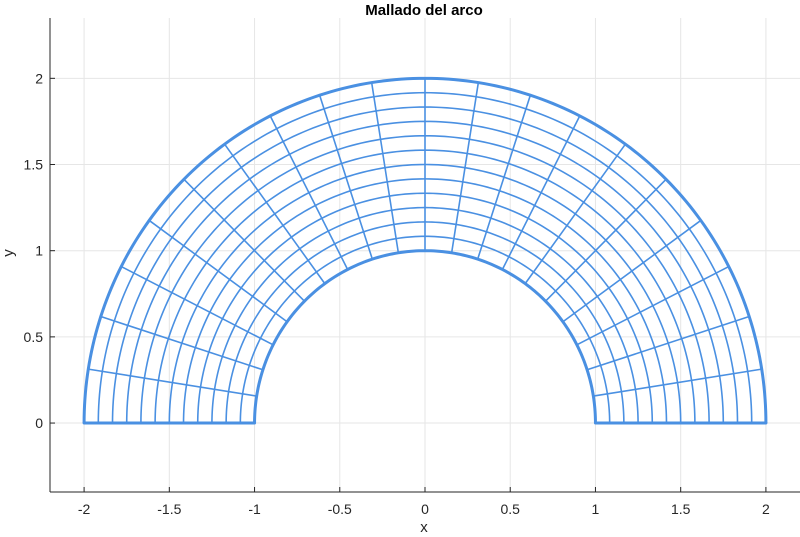  Describe the element at coordinates (510, 509) in the screenshot. I see `x-tick-label: 0.5` at that location.